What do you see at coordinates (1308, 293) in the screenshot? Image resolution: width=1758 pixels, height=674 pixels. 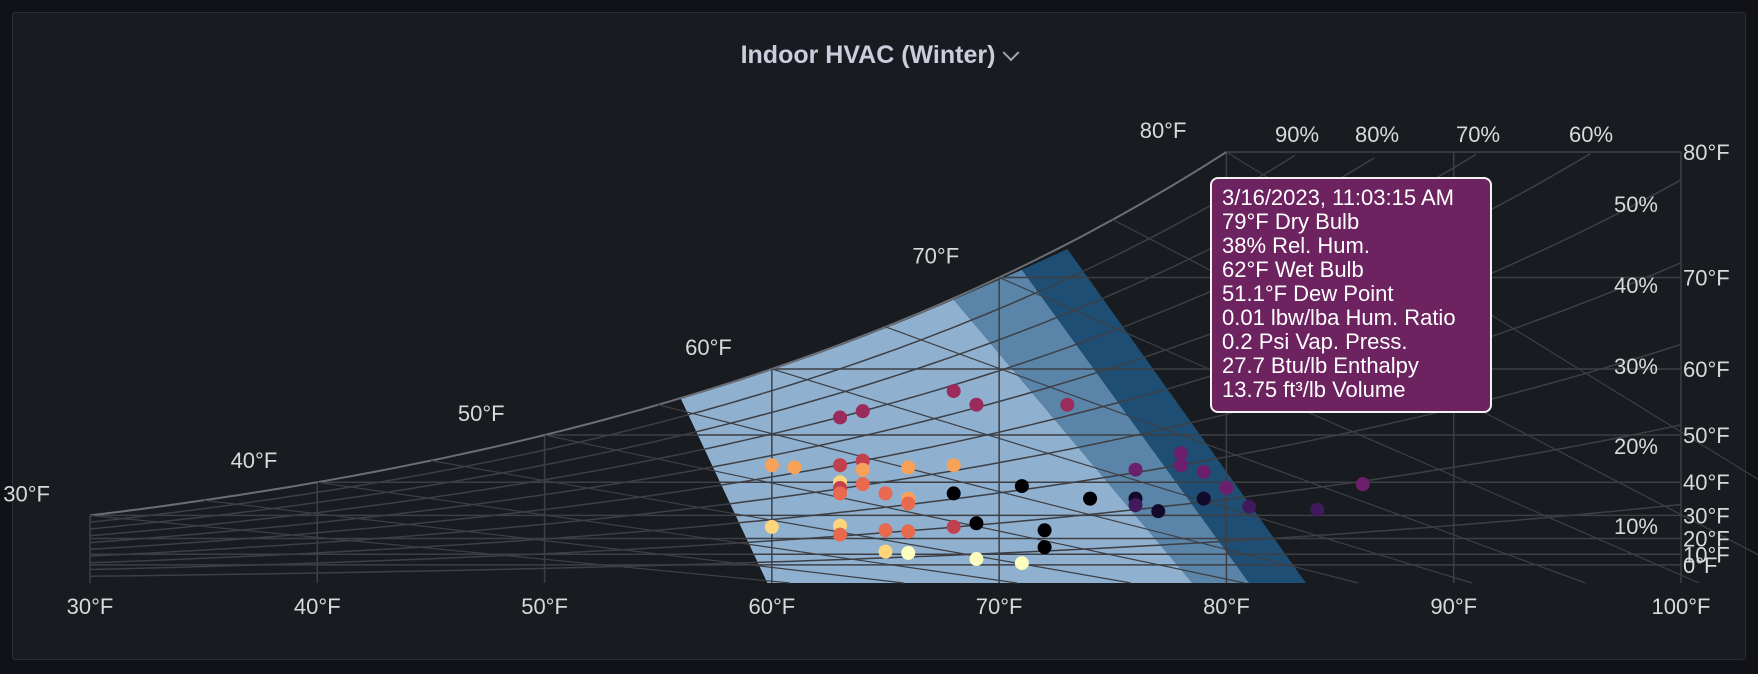 I see `tooltip-dew-point: 51.1°F Dew Point` at bounding box center [1308, 293].